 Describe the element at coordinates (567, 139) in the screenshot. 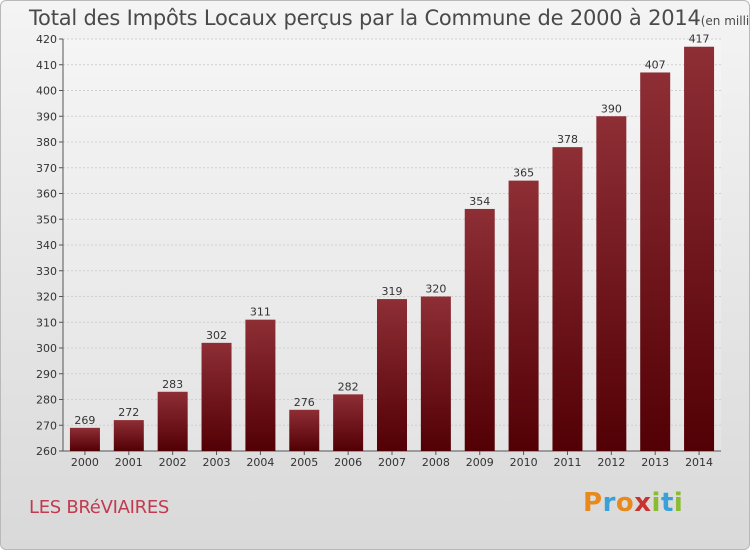

I see `data-label: 378` at that location.